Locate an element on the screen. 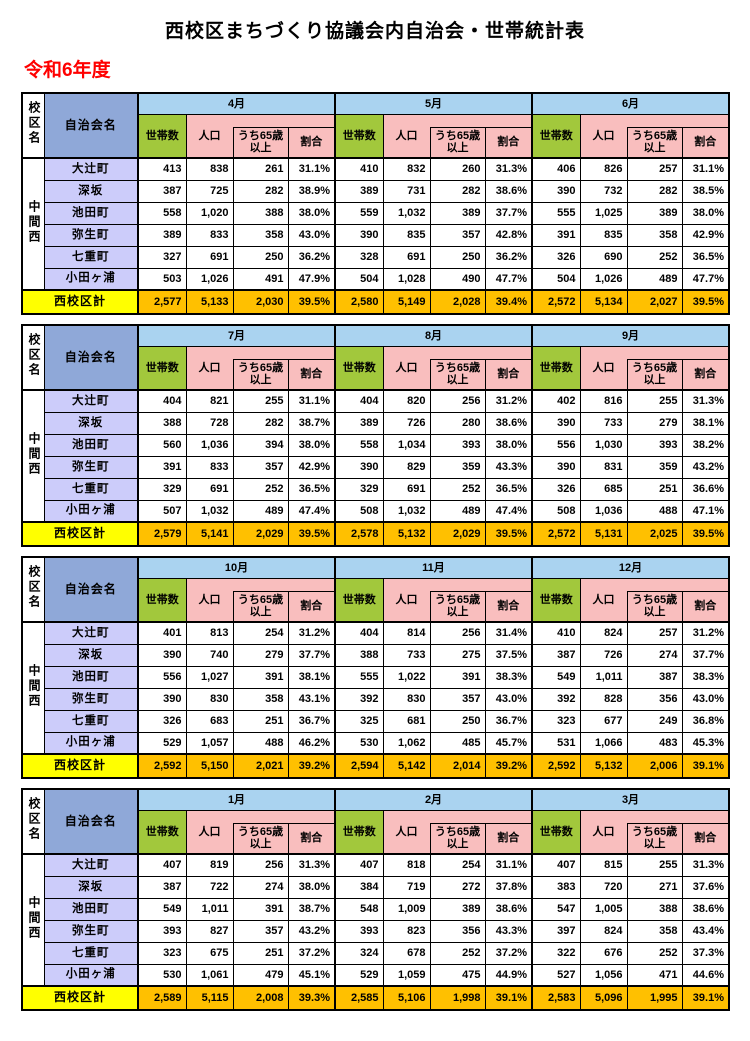 The width and height of the screenshot is (750, 1041). value-cell: 407 is located at coordinates (162, 865).